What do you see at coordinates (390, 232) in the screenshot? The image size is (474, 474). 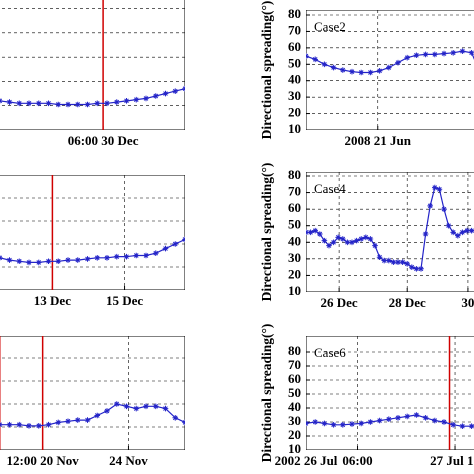 I see `panel` at bounding box center [390, 232].